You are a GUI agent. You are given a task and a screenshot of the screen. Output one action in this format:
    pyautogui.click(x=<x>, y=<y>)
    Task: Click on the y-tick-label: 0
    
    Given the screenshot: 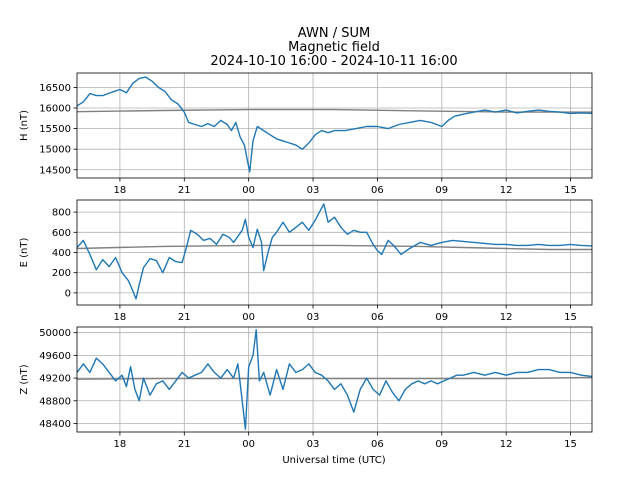 What is the action you would take?
    pyautogui.click(x=68, y=293)
    